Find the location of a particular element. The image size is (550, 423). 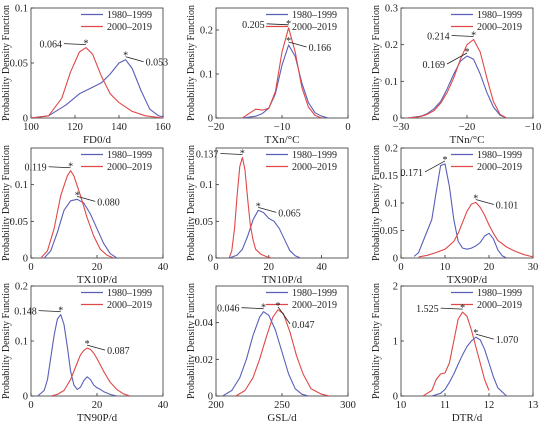

x-tick-label: 13 is located at coordinates (533, 405).